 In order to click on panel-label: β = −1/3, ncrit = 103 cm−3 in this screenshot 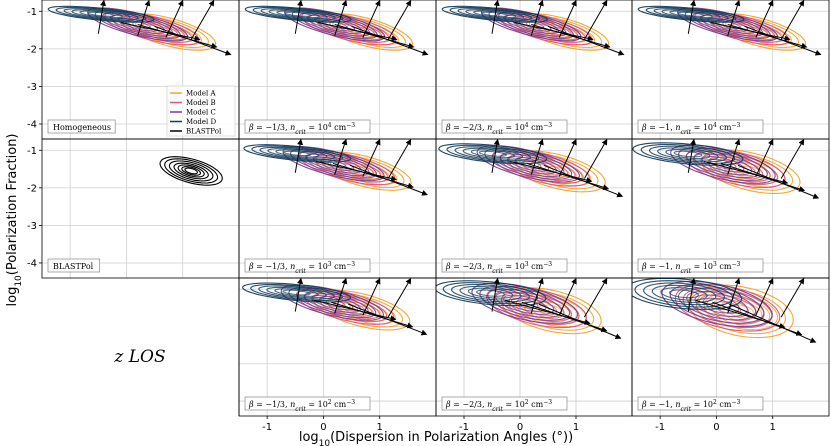, I will do `click(307, 266)`.